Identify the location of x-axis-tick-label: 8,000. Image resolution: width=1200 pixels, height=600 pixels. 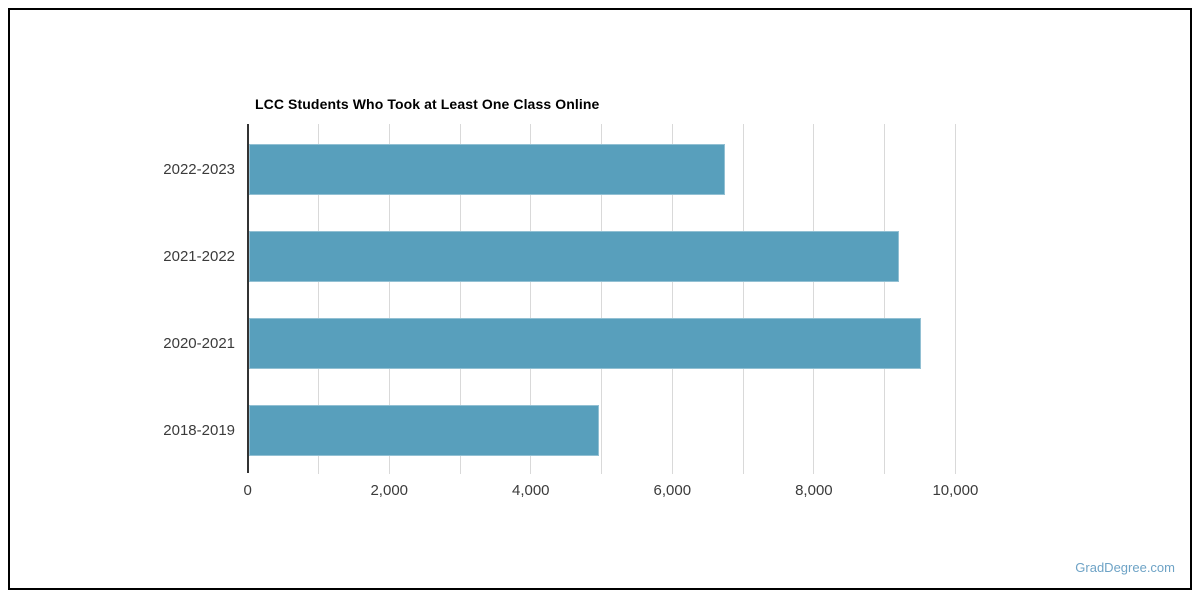
(814, 490).